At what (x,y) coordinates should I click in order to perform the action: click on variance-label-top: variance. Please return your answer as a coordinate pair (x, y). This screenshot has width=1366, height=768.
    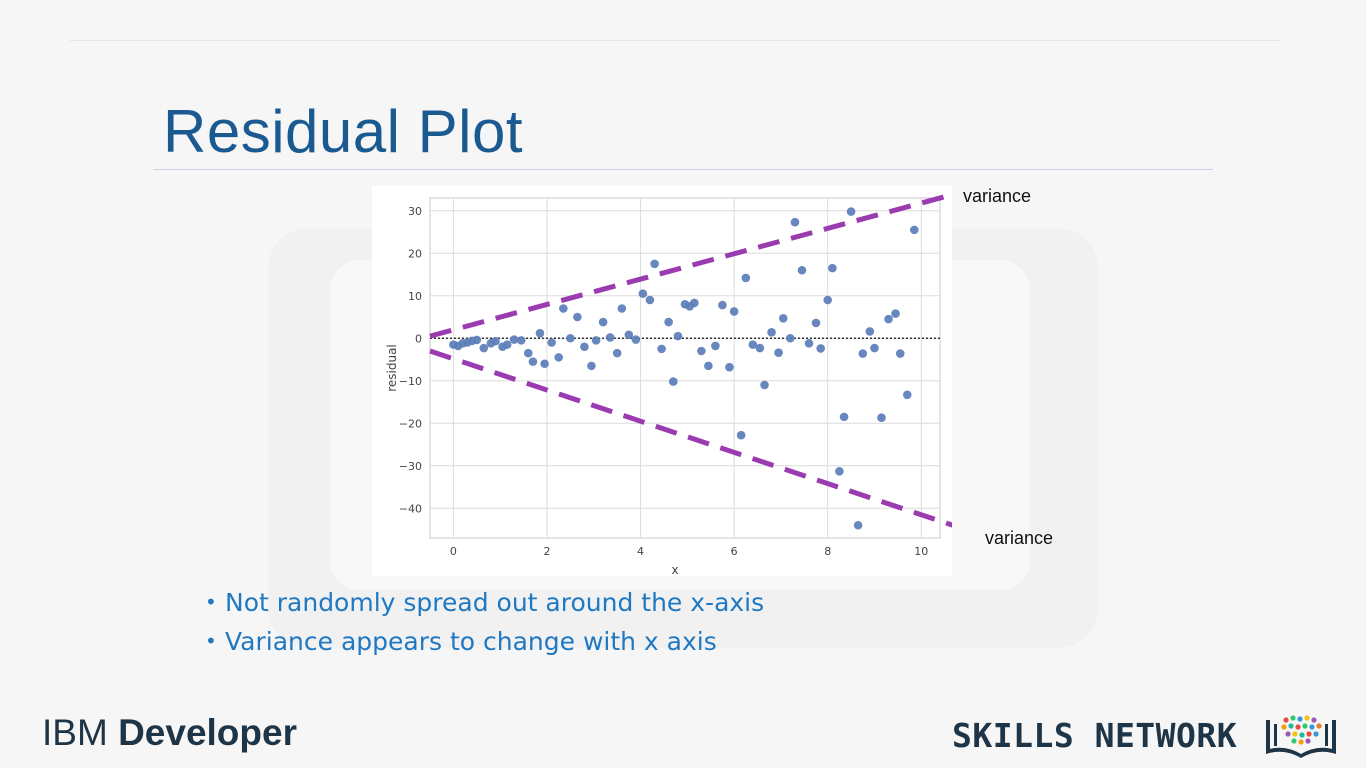
    Looking at the image, I should click on (997, 196).